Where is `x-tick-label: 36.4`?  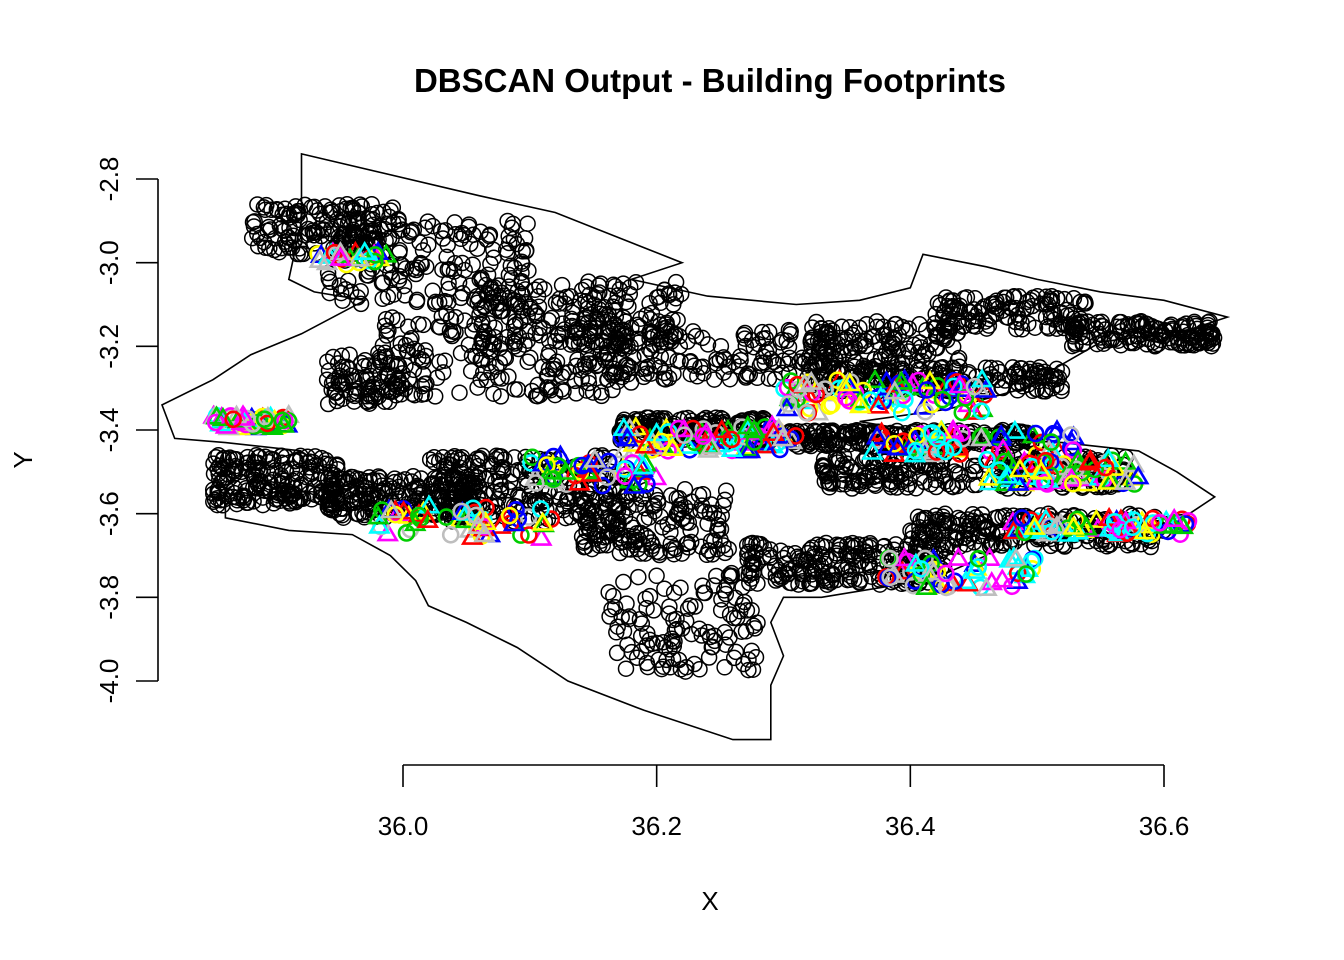 x-tick-label: 36.4 is located at coordinates (910, 826).